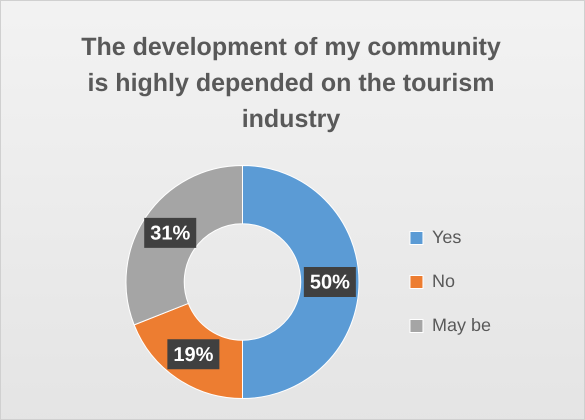  I want to click on legend-label: Yes, so click(447, 236).